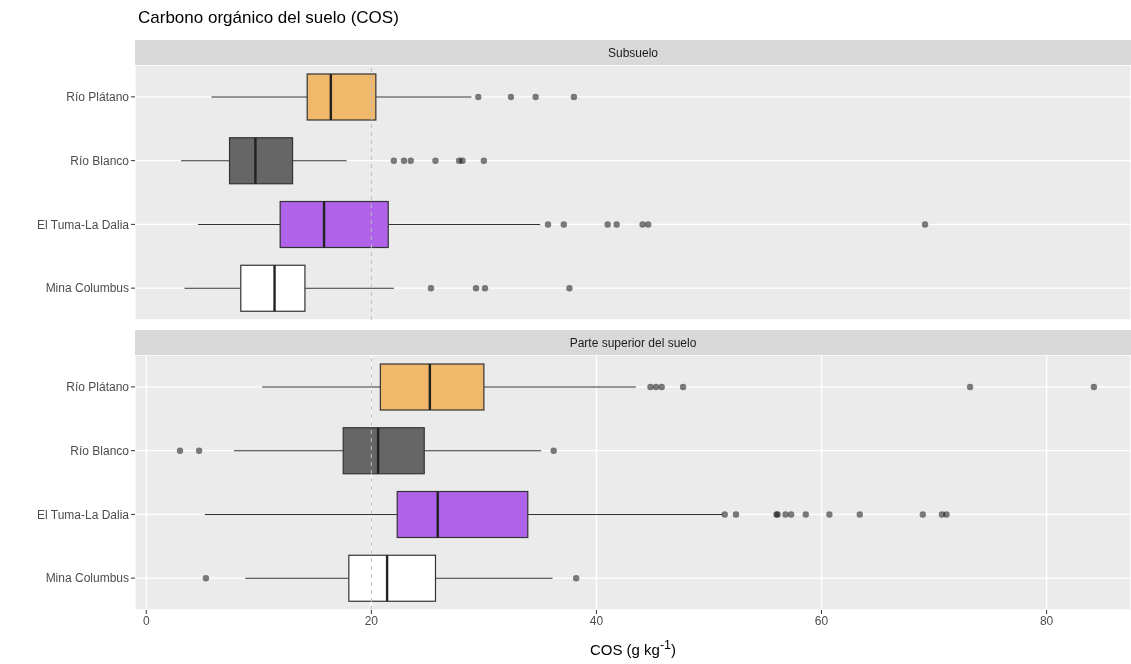 The image size is (1131, 664). Describe the element at coordinates (633, 342) in the screenshot. I see `chart-subtitle: Parte superior del suelo` at that location.